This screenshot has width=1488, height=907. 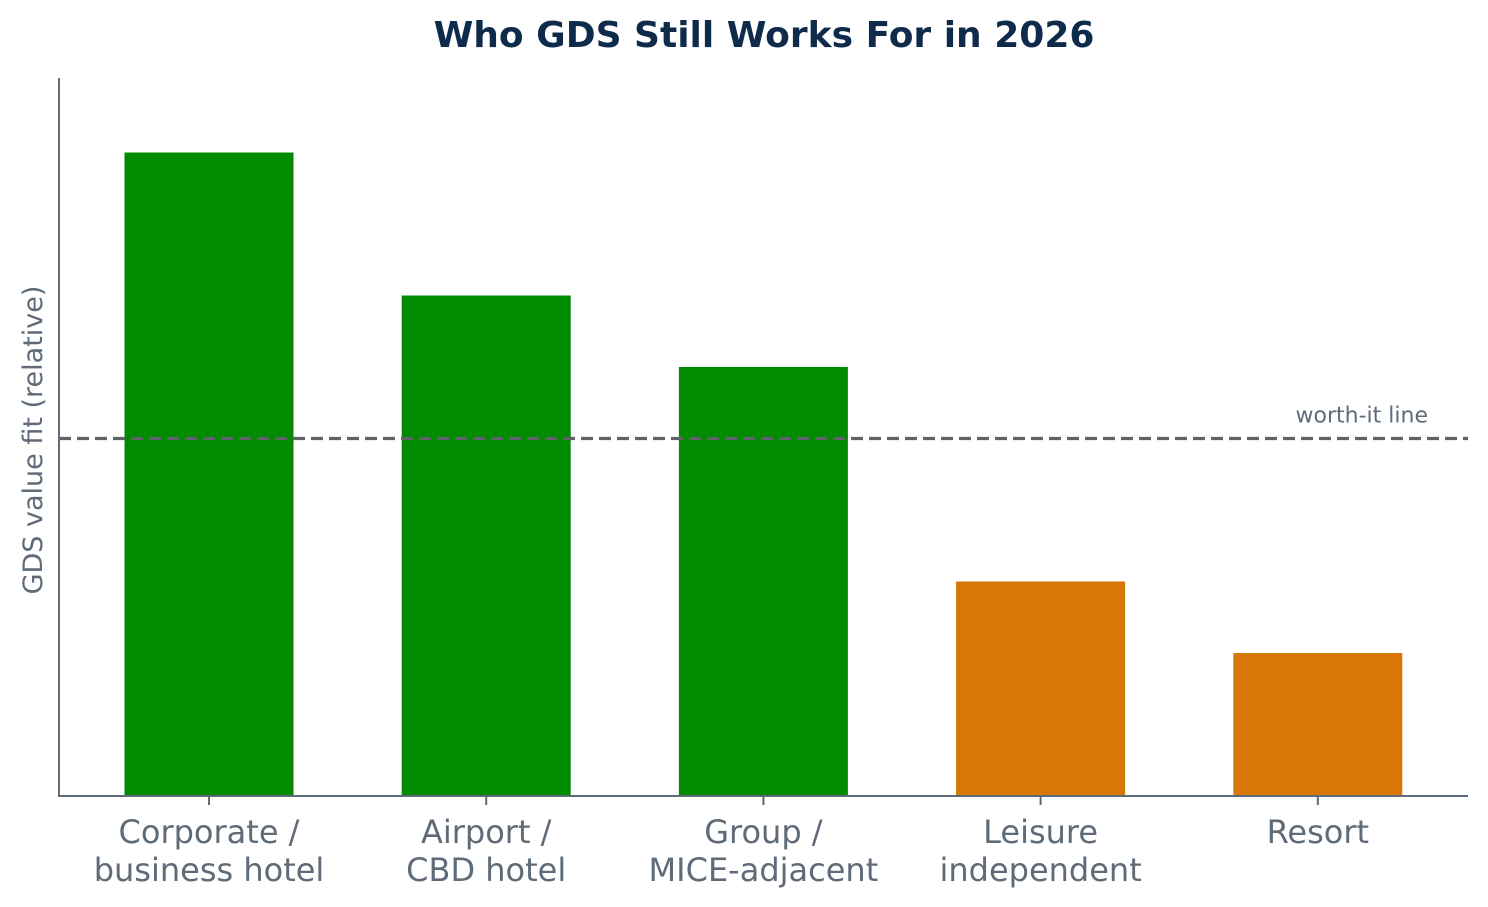 I want to click on x-tick-label: Group / MICE-adjacent, so click(x=764, y=851).